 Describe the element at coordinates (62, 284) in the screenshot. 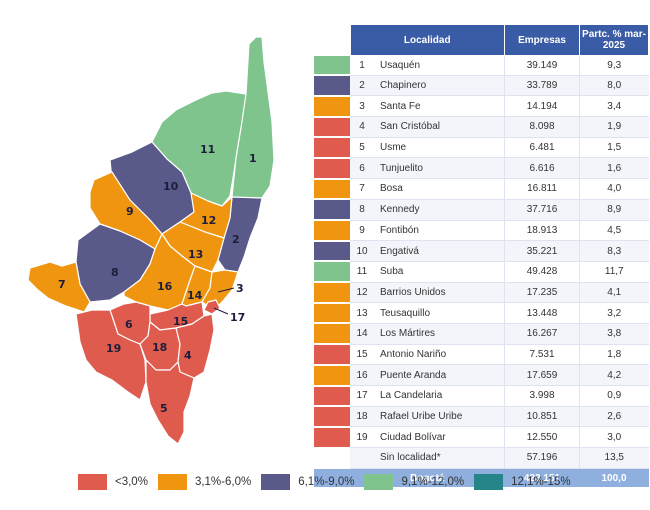

I see `map-label-7: 7` at that location.